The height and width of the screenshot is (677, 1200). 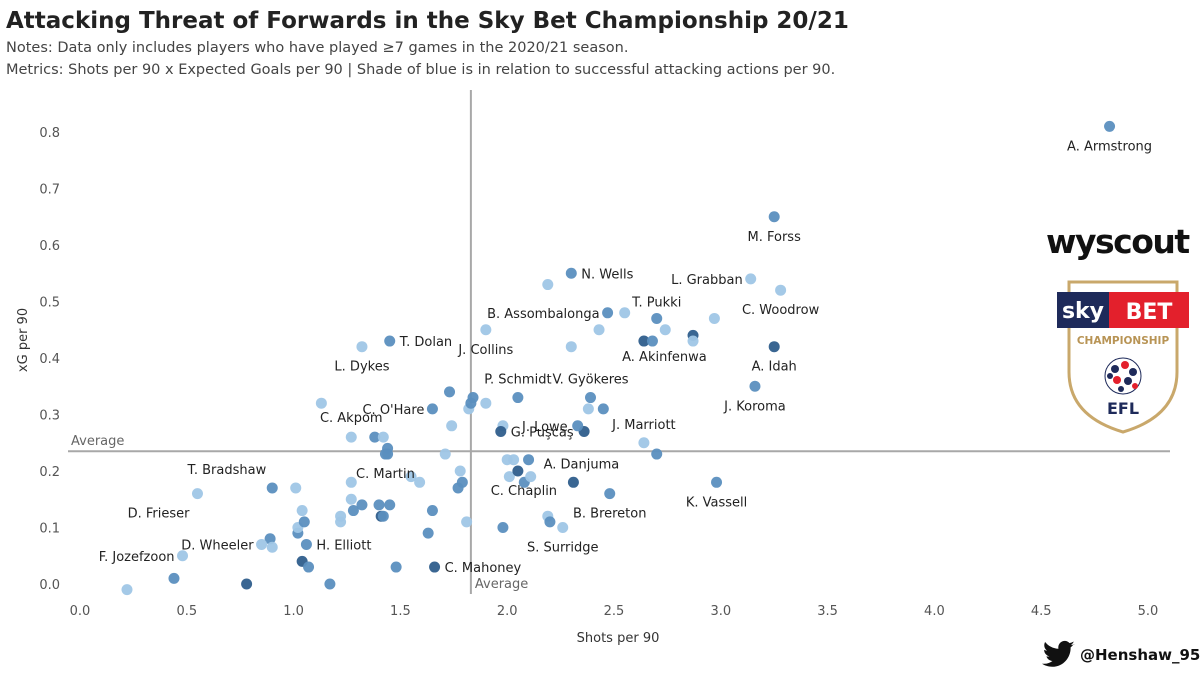 I want to click on y-tick-label: 0.0, so click(x=49, y=585).